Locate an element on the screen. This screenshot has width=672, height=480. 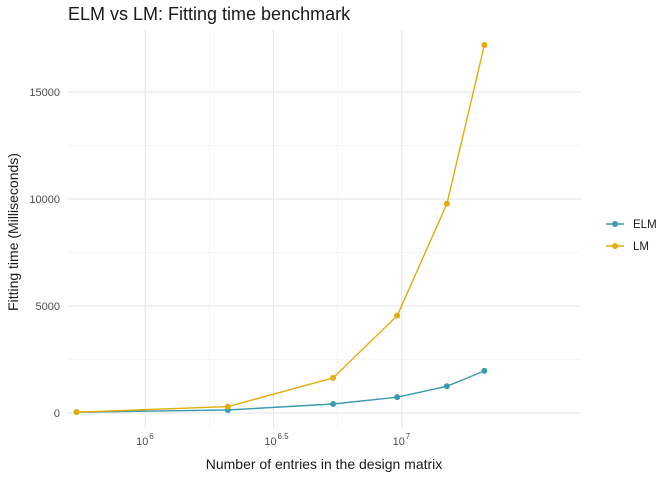
legend: ELM LM is located at coordinates (631, 236).